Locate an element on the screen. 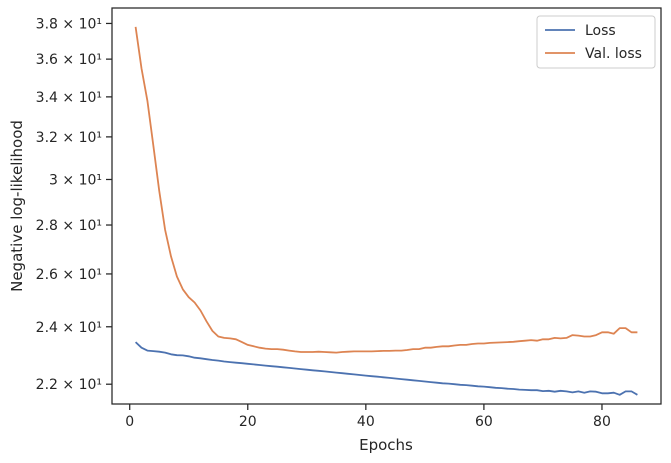  x-tick-label: 40 is located at coordinates (366, 422).